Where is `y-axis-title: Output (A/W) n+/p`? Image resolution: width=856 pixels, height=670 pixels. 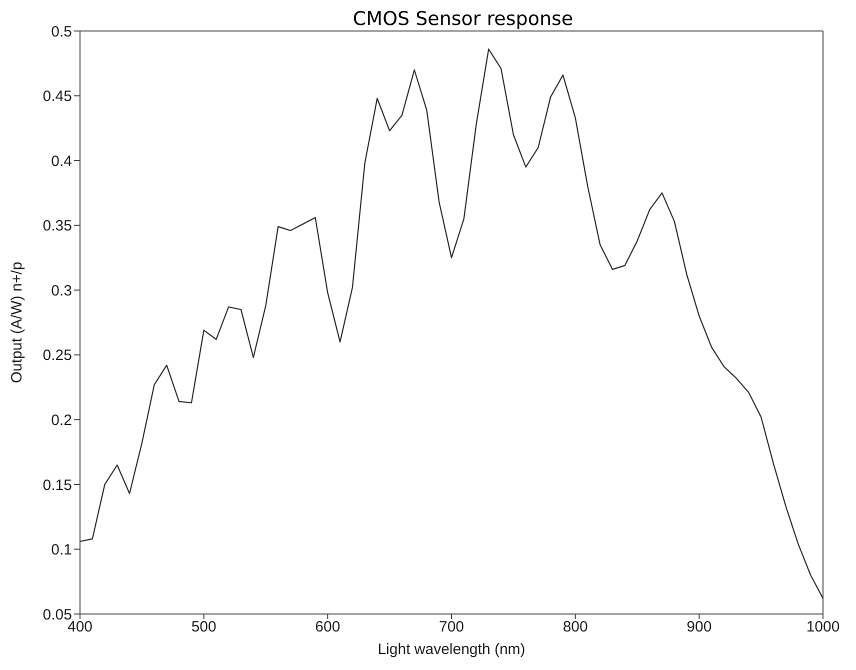
y-axis-title: Output (A/W) n+/p is located at coordinates (17, 323).